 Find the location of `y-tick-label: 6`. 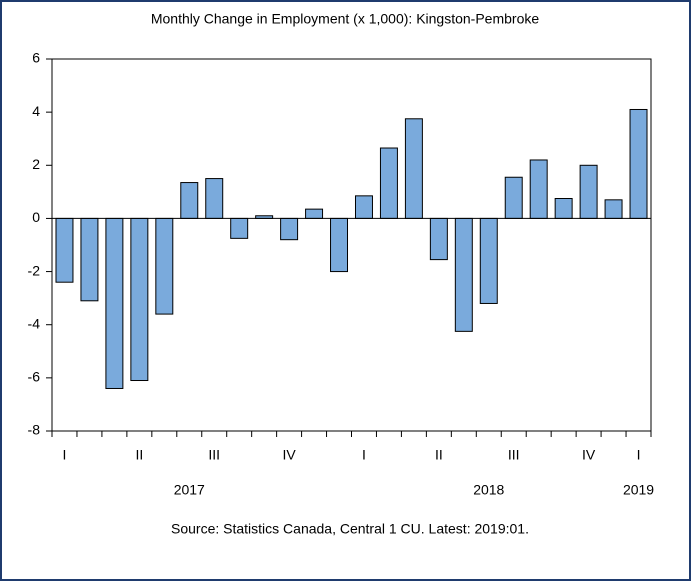

y-tick-label: 6 is located at coordinates (36, 58).